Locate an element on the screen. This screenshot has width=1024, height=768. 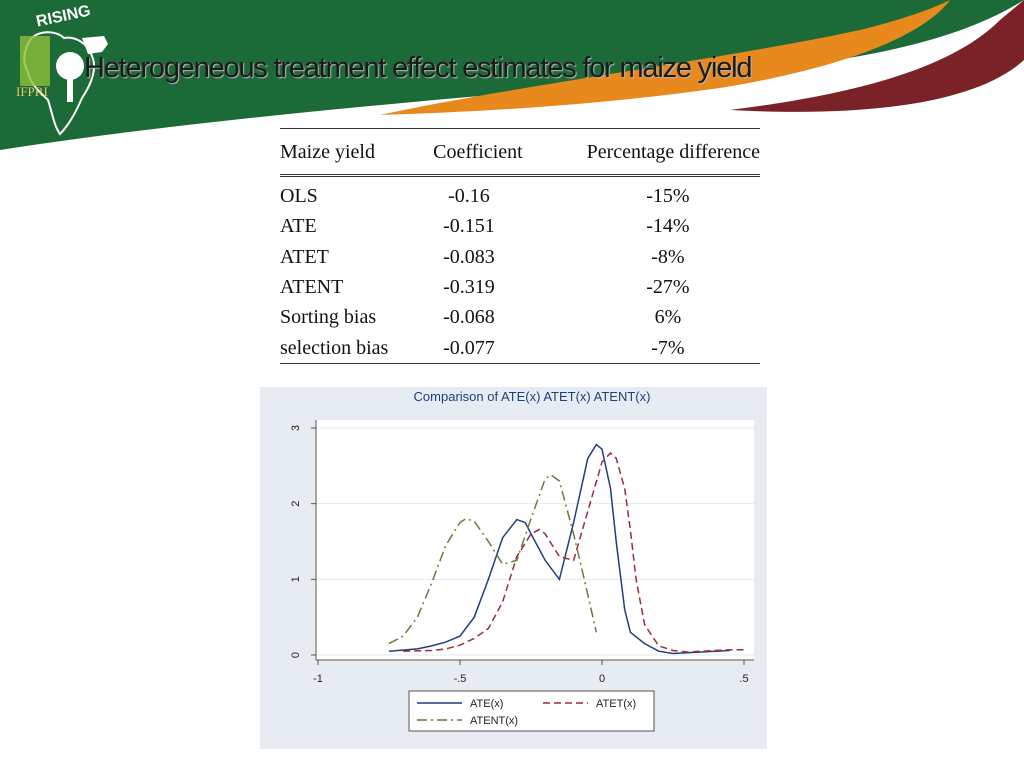
table-cell-coefficient: -0.319 is located at coordinates (469, 287).